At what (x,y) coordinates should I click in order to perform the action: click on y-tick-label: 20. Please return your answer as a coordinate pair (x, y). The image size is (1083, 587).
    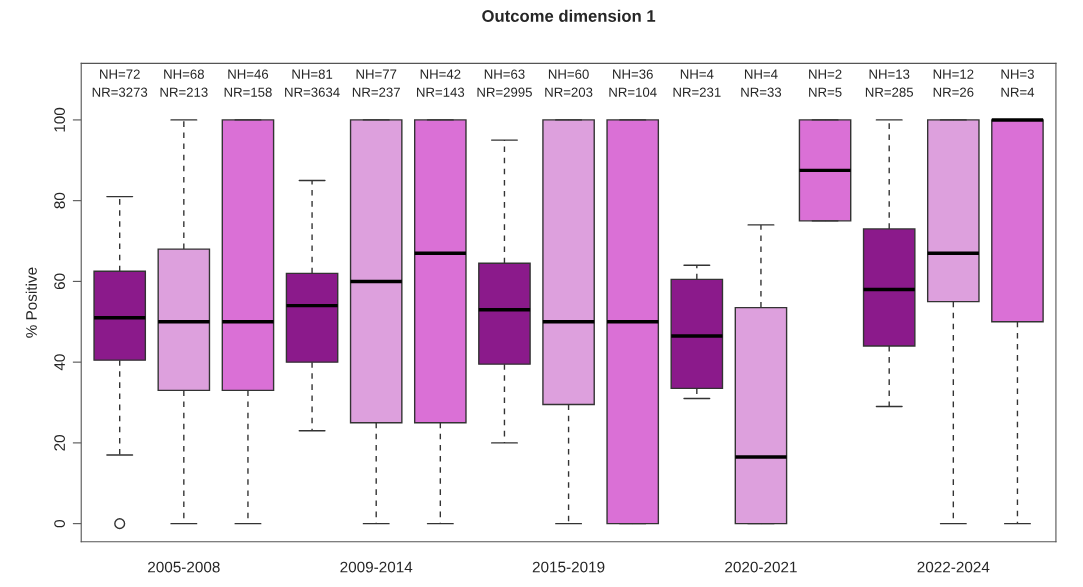
    Looking at the image, I should click on (60, 442).